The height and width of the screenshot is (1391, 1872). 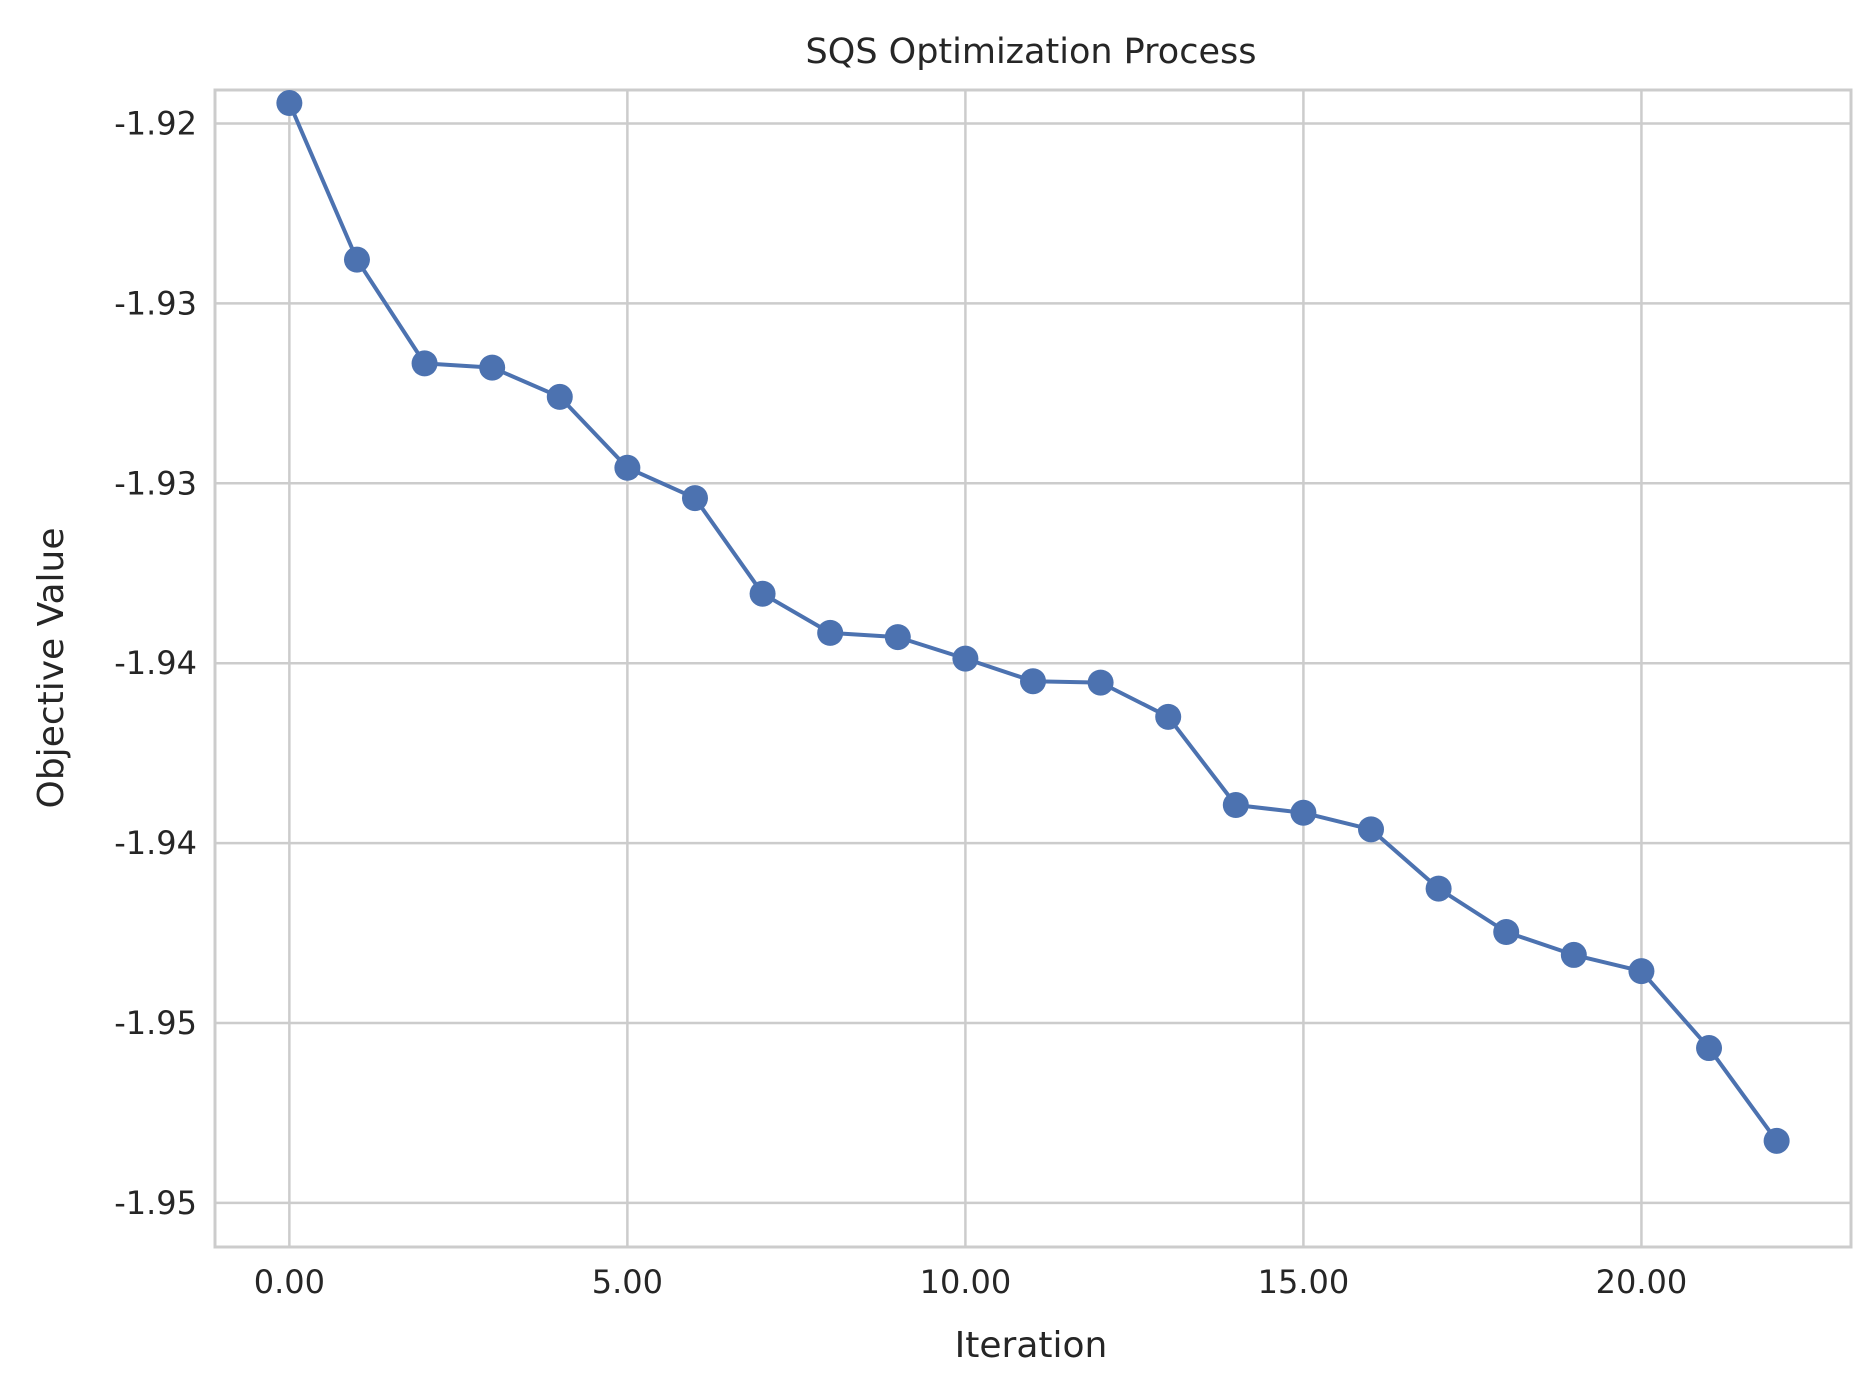 I want to click on x-tick-label: 5.00, so click(x=627, y=1282).